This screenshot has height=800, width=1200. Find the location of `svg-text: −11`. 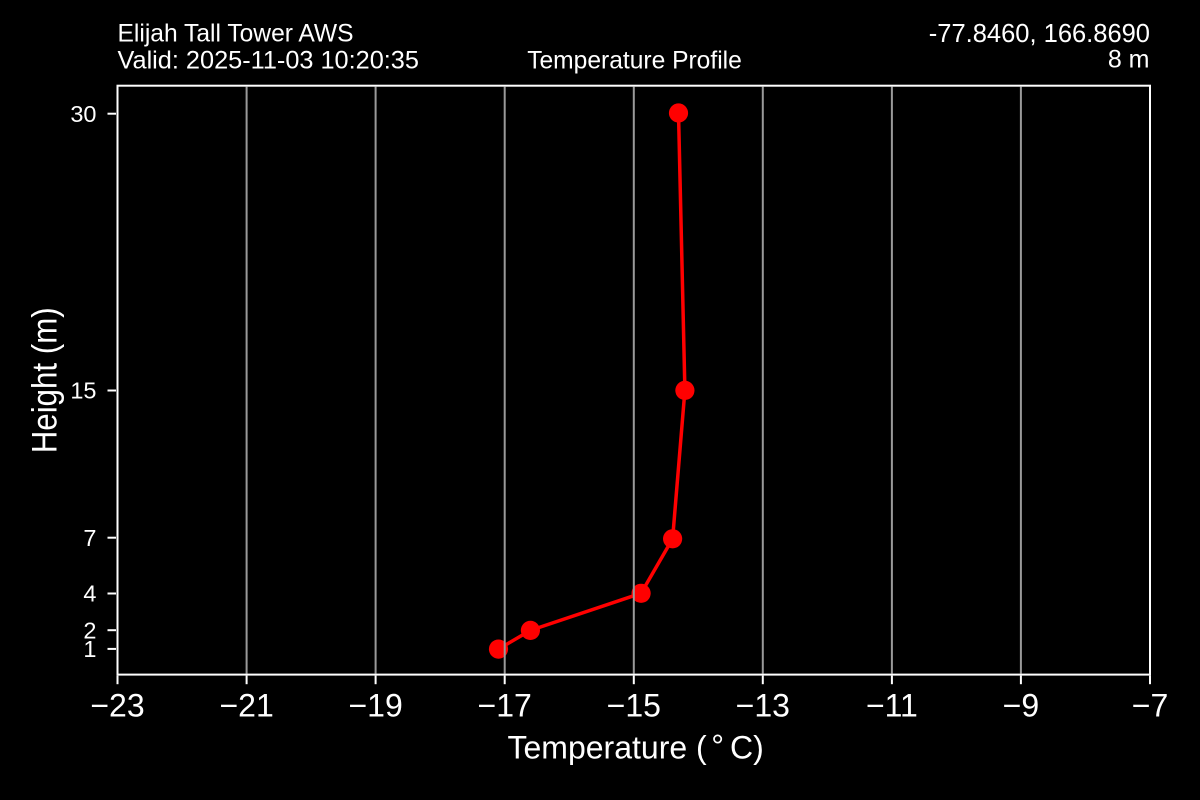

svg-text: −11 is located at coordinates (892, 706).